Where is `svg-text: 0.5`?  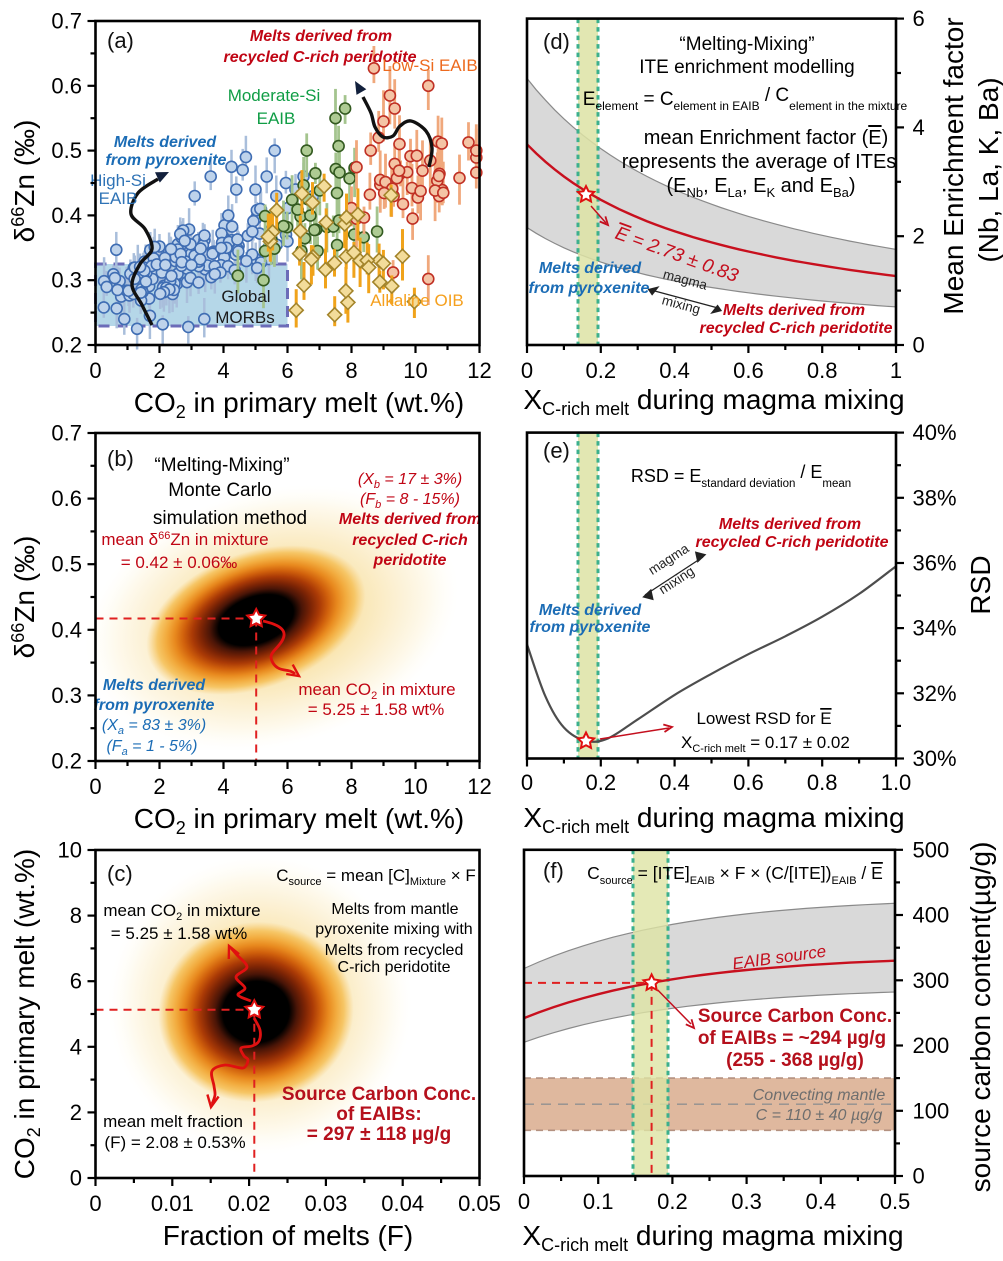 svg-text: 0.5 is located at coordinates (895, 1201).